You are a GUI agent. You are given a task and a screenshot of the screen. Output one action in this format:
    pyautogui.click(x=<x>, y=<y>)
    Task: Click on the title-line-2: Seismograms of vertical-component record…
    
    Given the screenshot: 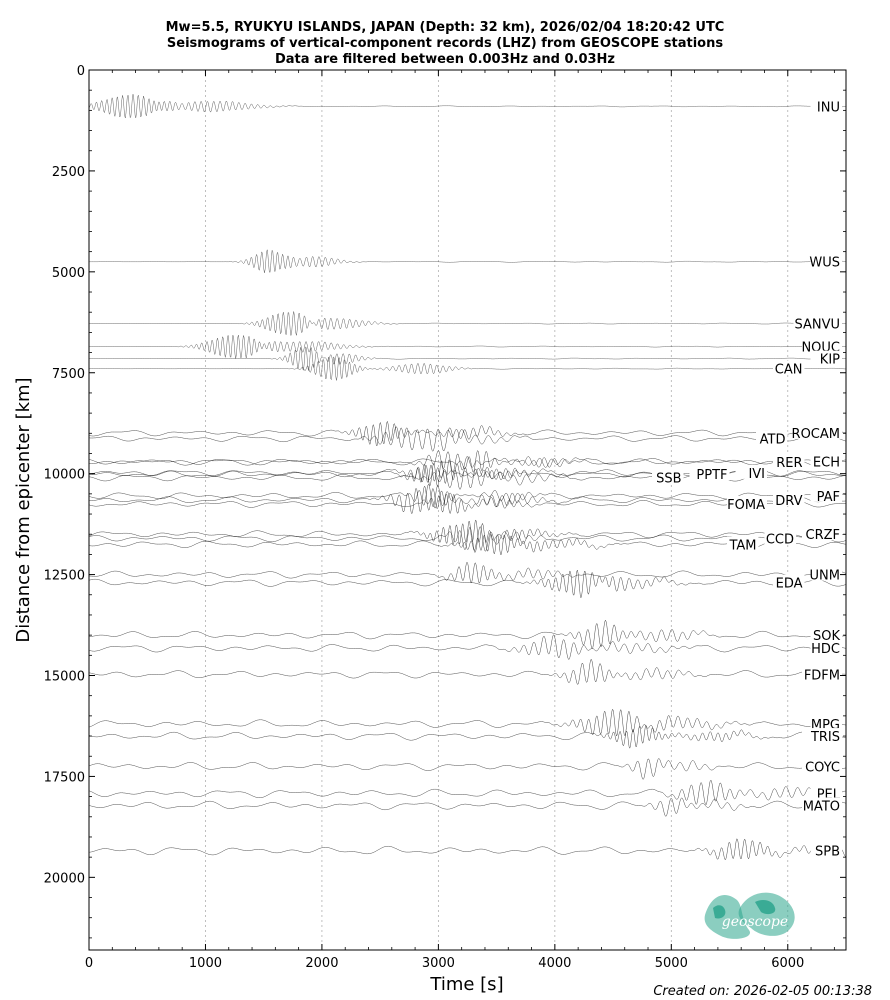 What is the action you would take?
    pyautogui.click(x=445, y=43)
    